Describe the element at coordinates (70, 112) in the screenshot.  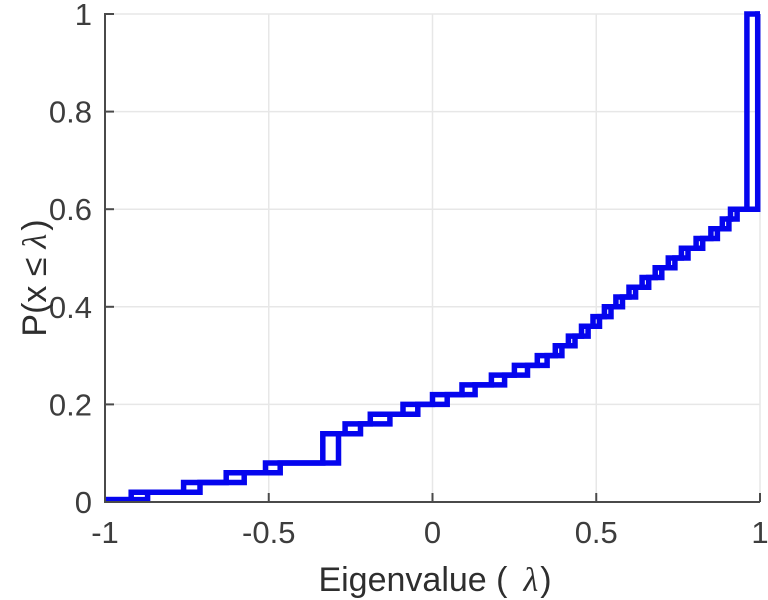
I see `y-tick-label: 0.8` at that location.